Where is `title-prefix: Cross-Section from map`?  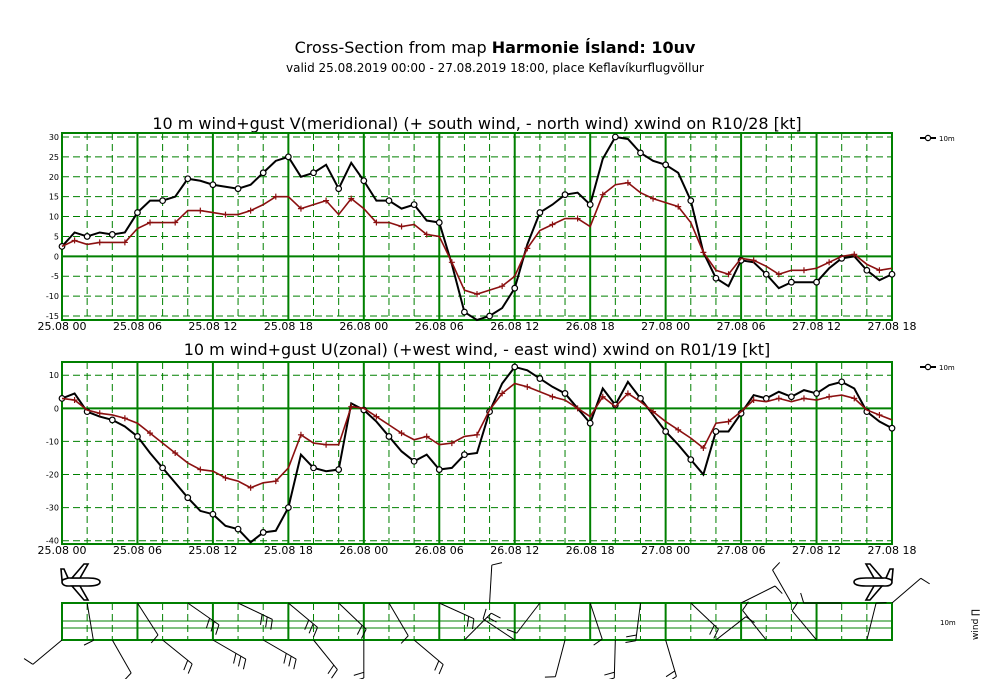
title-prefix: Cross-Section from map is located at coordinates (393, 47).